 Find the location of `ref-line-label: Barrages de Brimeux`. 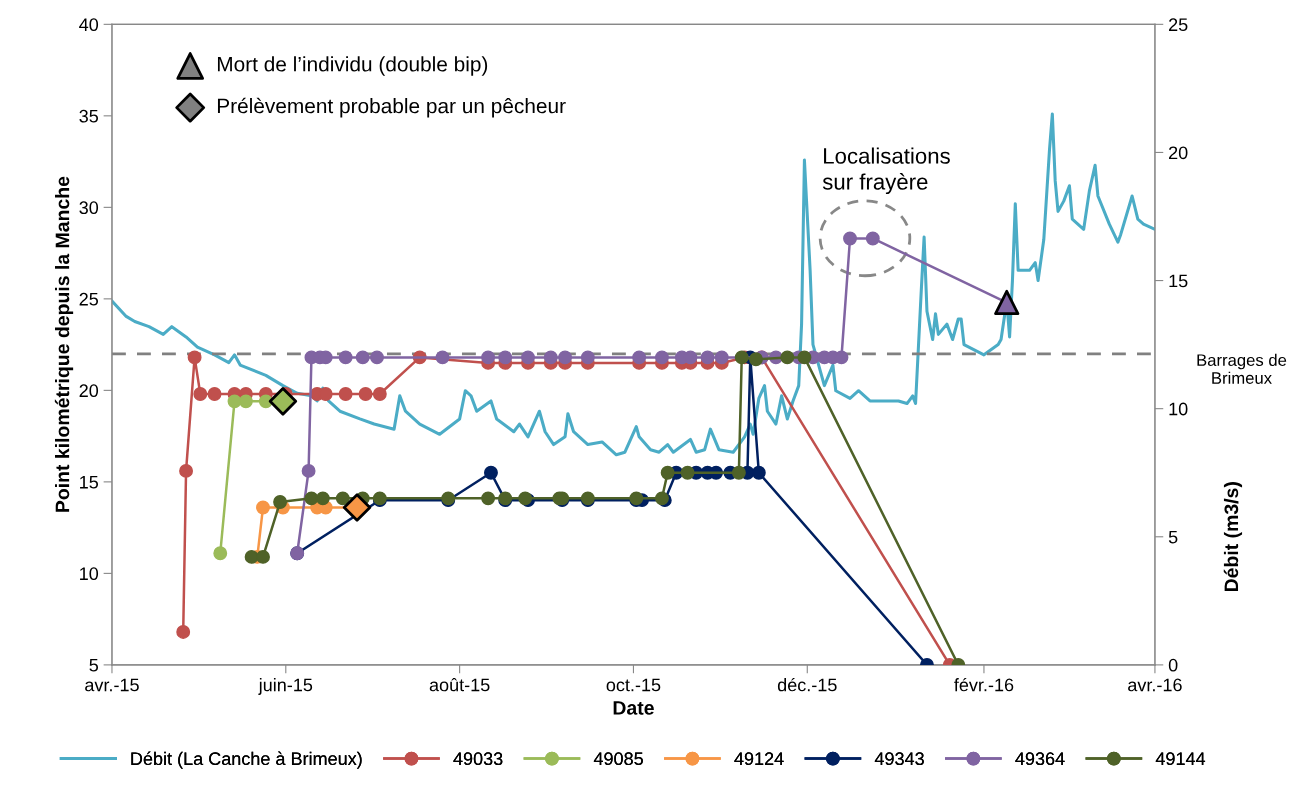

ref-line-label: Barrages de Brimeux is located at coordinates (1242, 368).